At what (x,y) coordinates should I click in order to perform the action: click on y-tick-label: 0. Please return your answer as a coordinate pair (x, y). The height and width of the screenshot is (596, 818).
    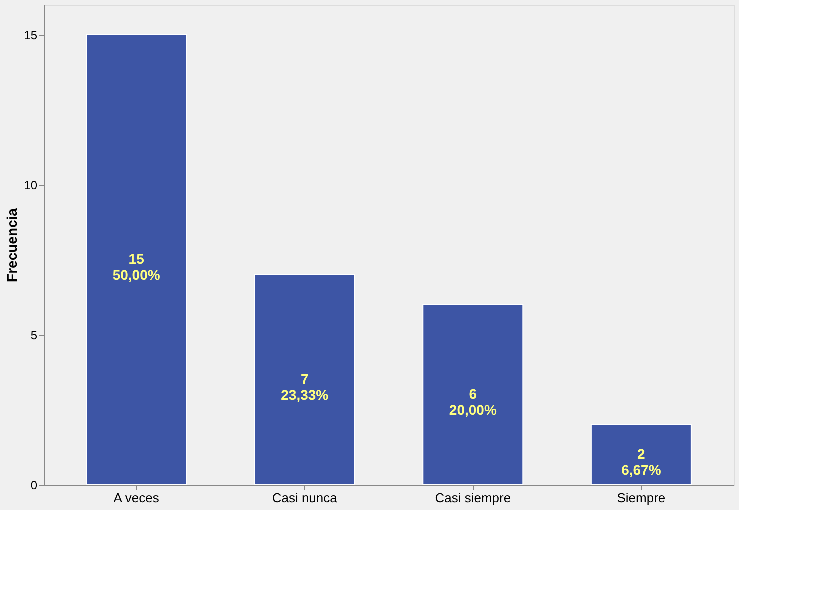
    Looking at the image, I should click on (34, 485).